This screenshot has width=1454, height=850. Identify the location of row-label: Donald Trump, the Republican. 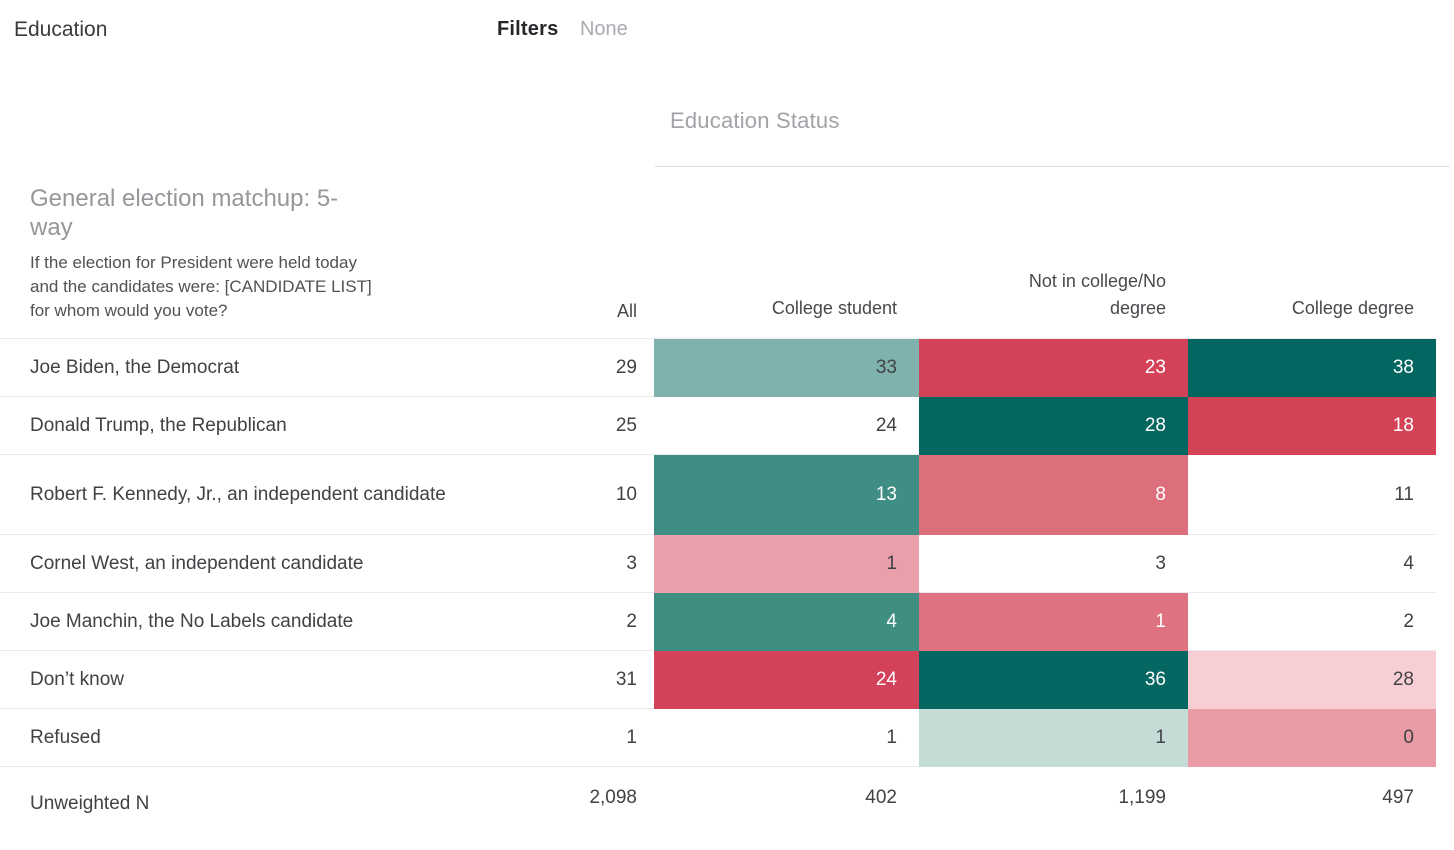
(227, 426).